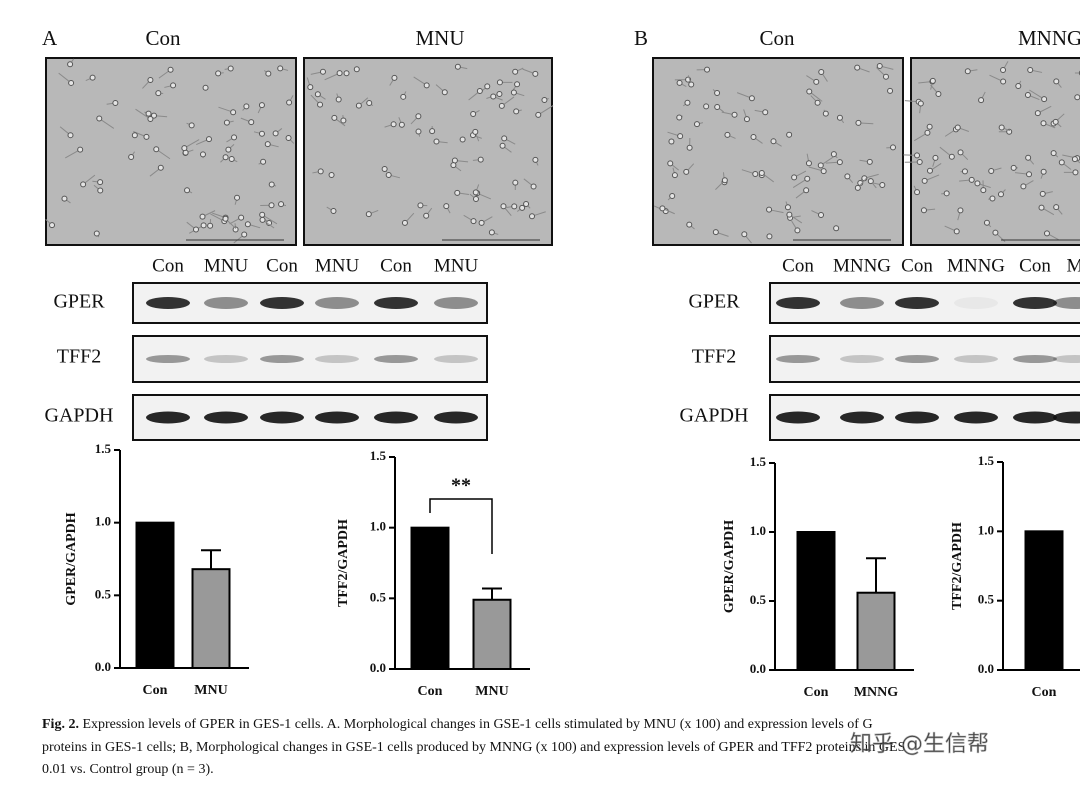 The width and height of the screenshot is (1080, 785). I want to click on blot-label: TFF2, so click(79, 357).